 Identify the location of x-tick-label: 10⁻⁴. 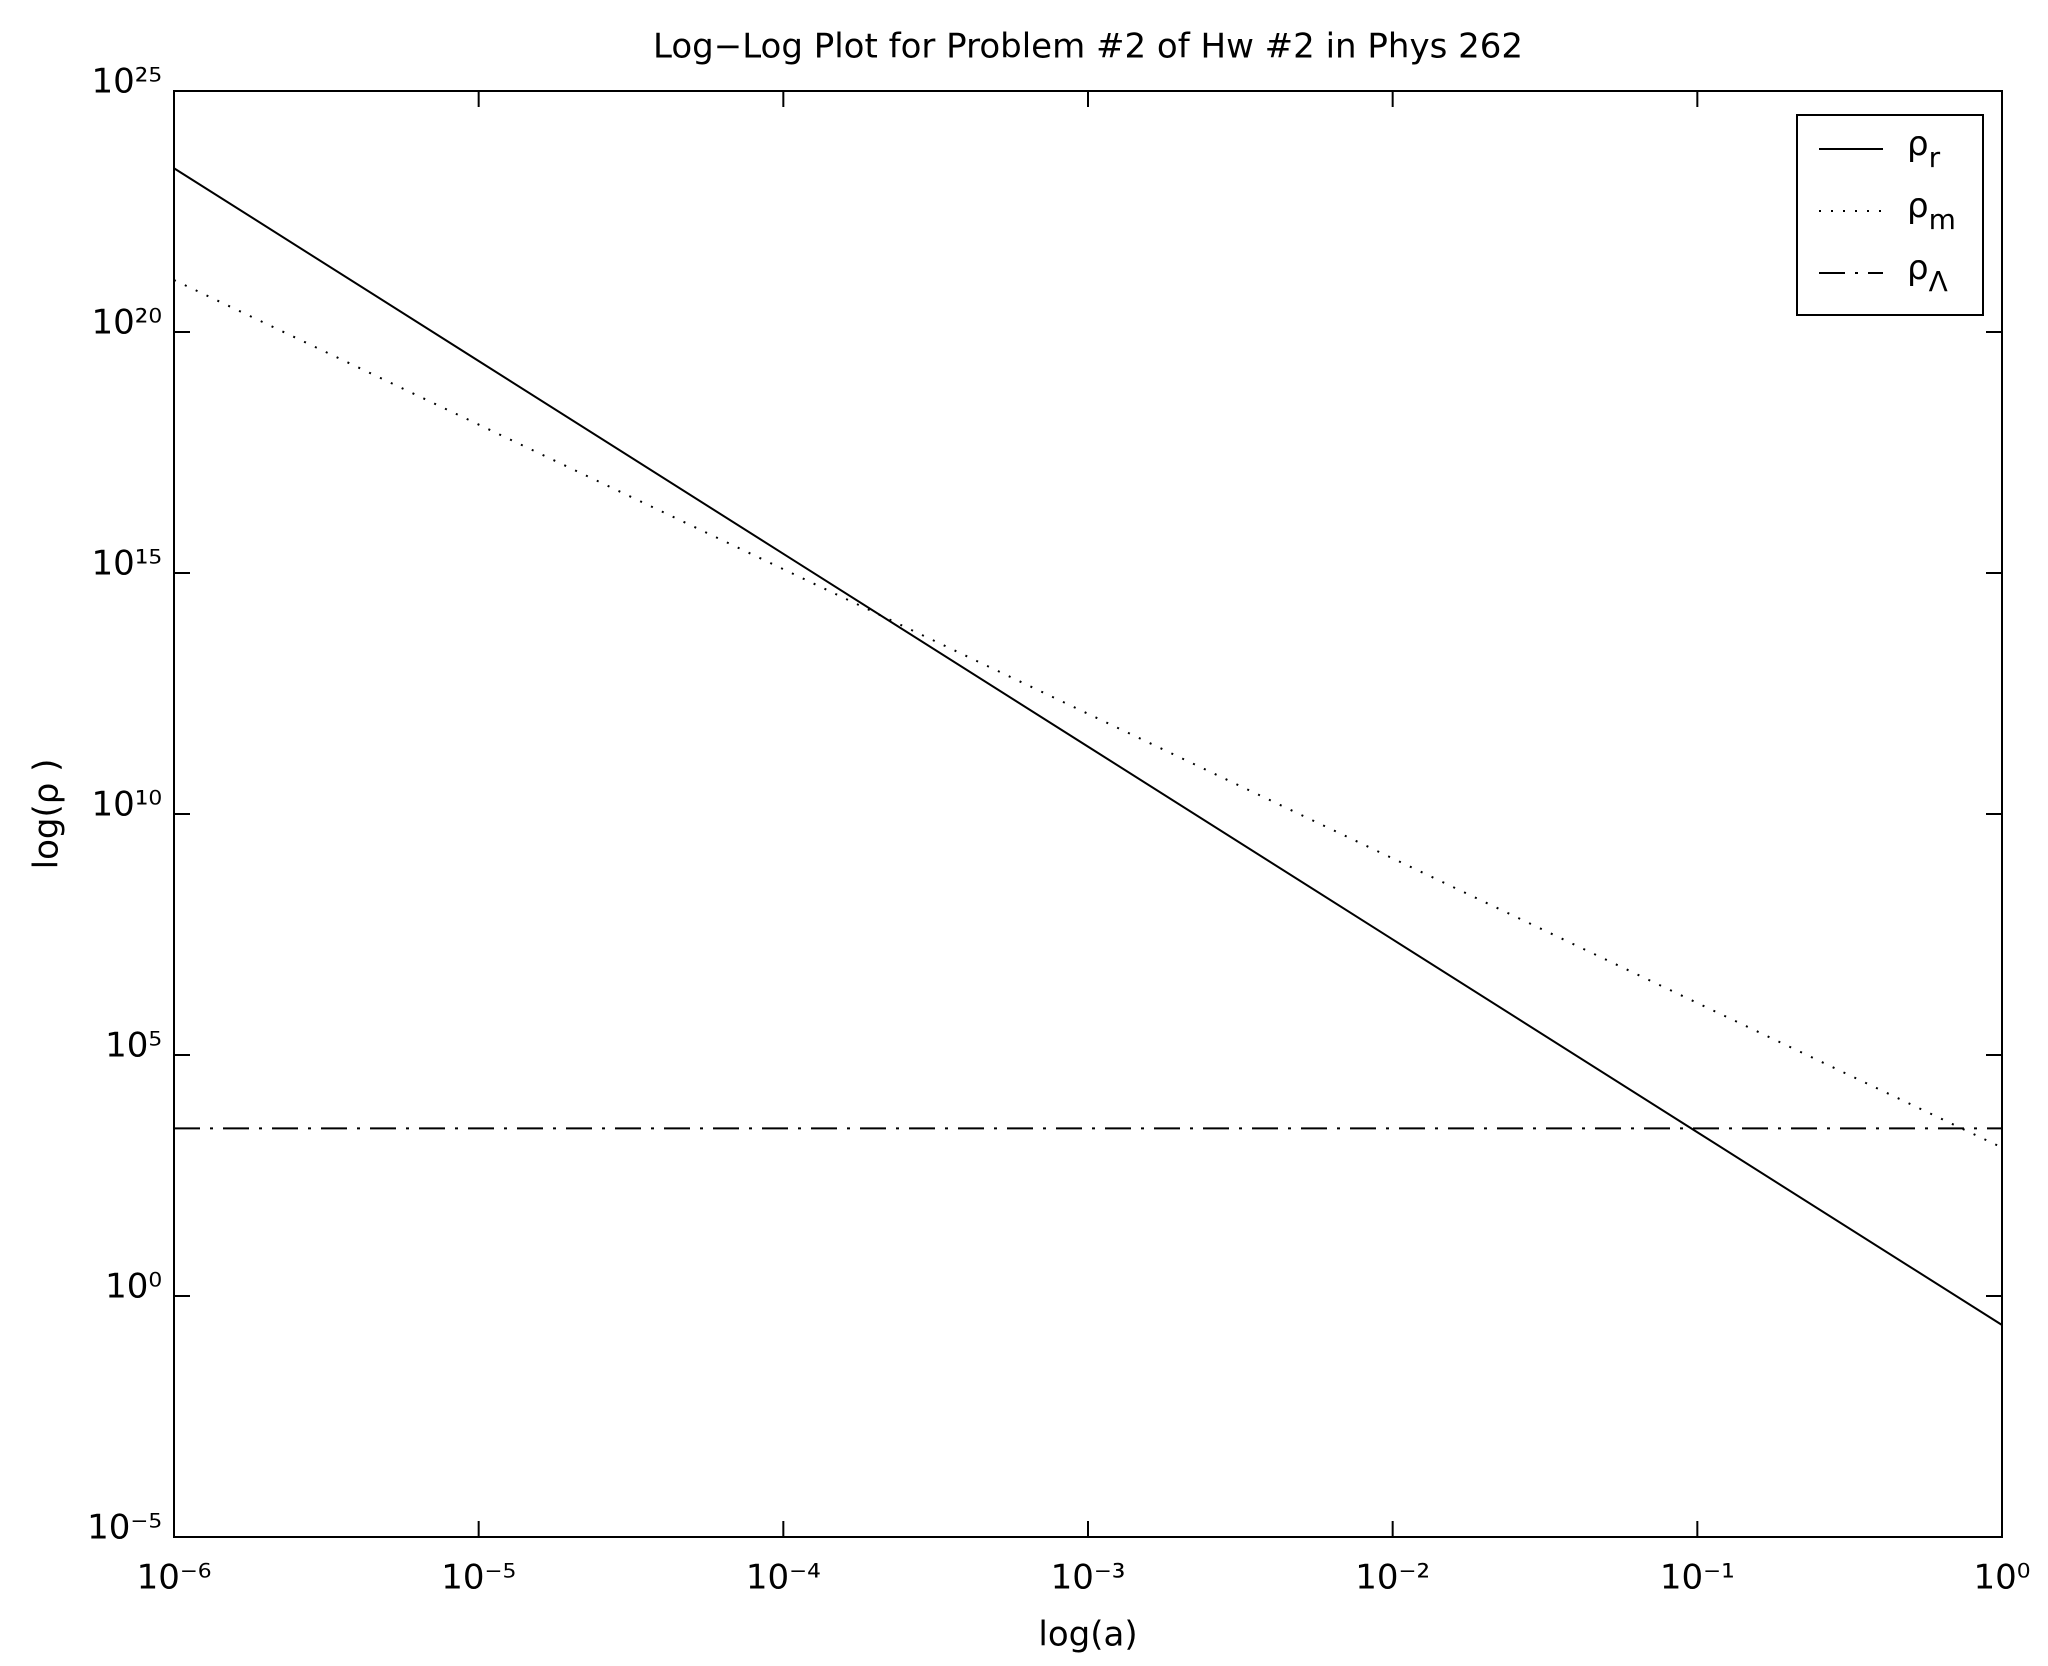
(783, 1578).